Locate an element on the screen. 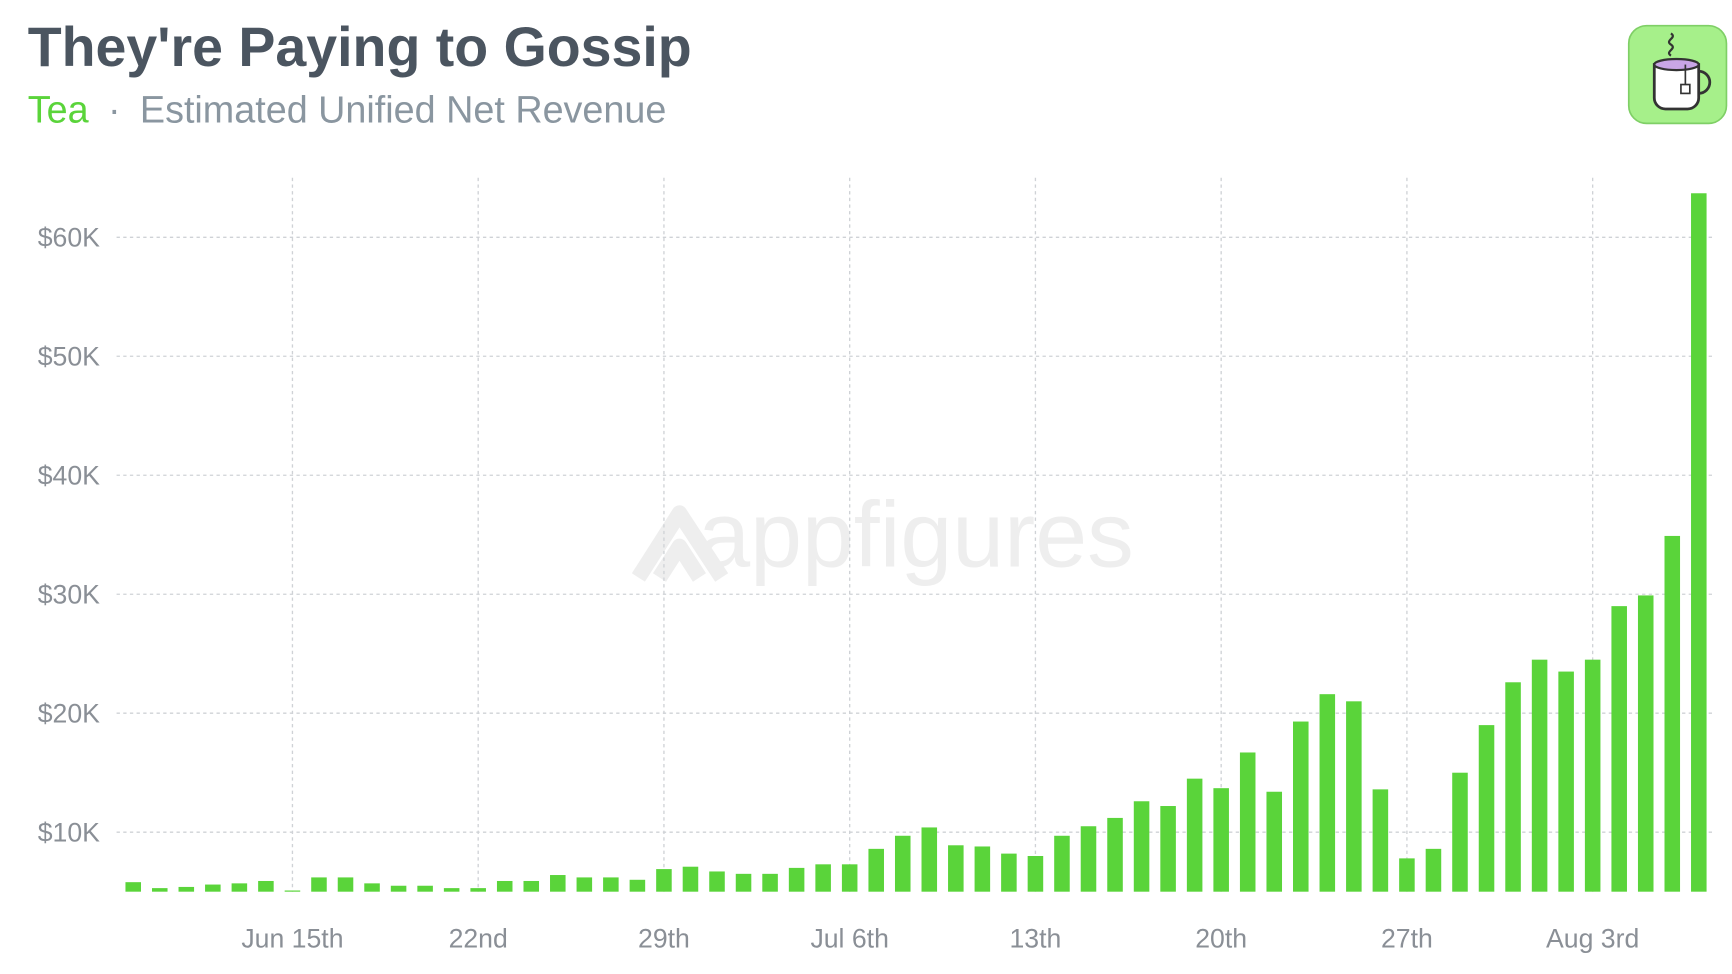 This screenshot has height=974, width=1732. x-tick-label: Aug 3rd is located at coordinates (1592, 939).